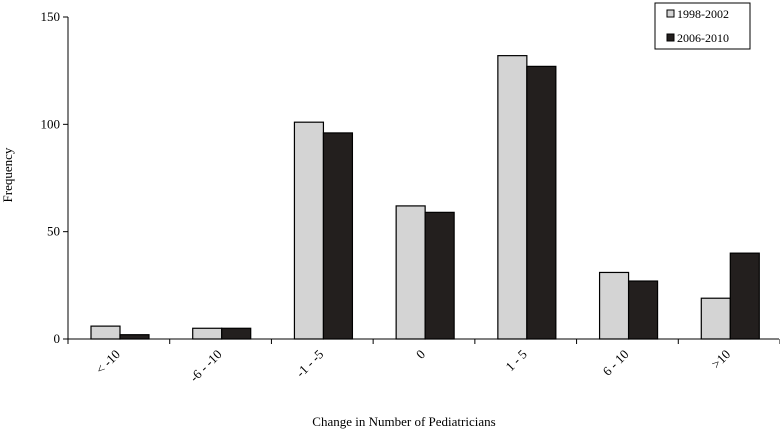  Describe the element at coordinates (720, 359) in the screenshot. I see `x-tick-label: >10` at that location.